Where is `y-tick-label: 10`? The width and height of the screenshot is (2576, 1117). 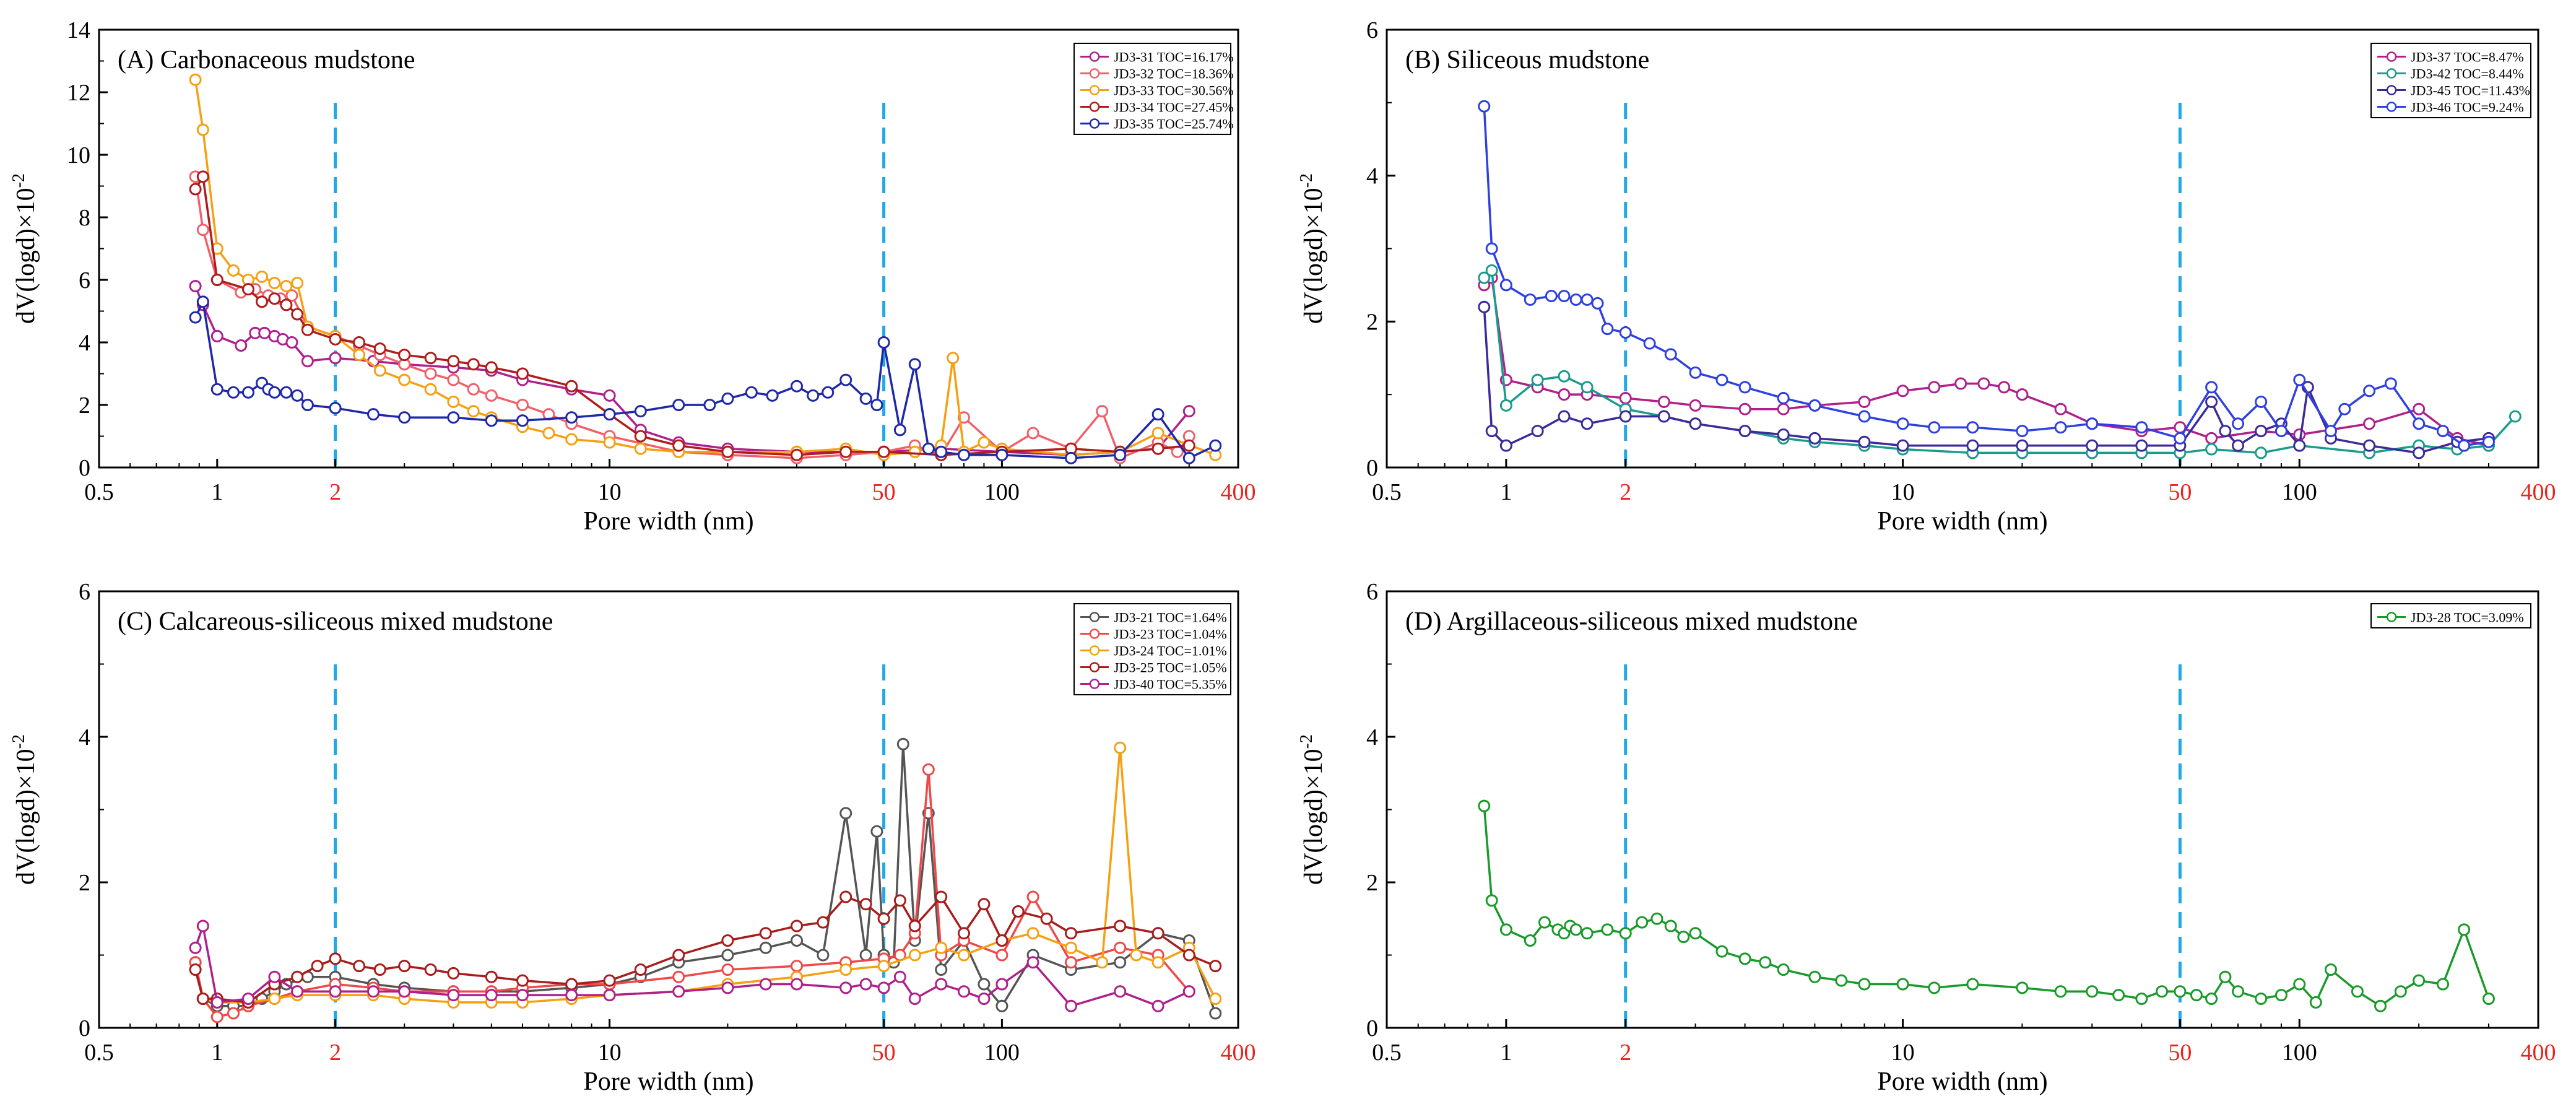
y-tick-label: 10 is located at coordinates (78, 155).